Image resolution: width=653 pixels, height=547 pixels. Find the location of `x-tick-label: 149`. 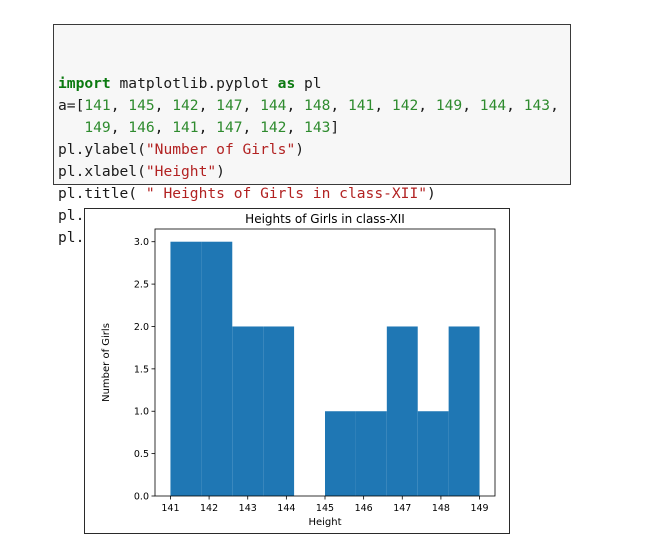

x-tick-label: 149 is located at coordinates (479, 508).